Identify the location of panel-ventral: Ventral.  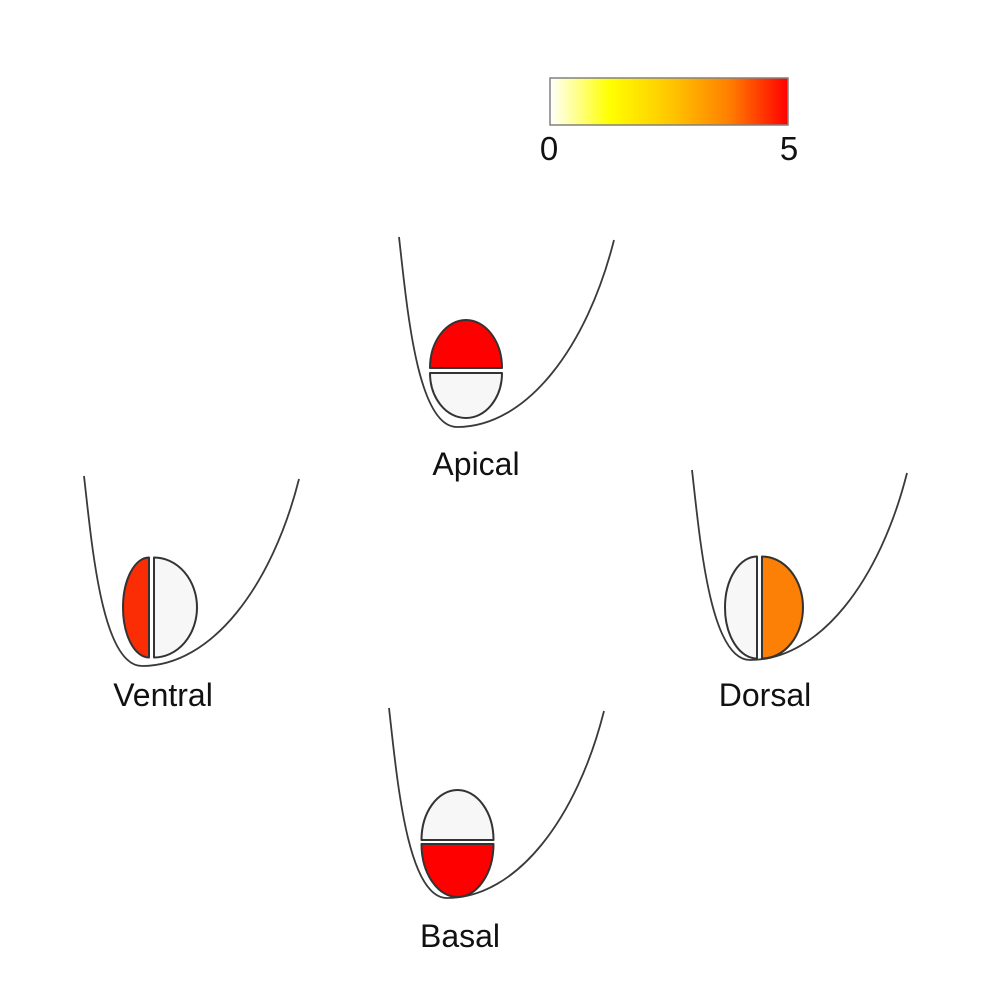
(191, 594).